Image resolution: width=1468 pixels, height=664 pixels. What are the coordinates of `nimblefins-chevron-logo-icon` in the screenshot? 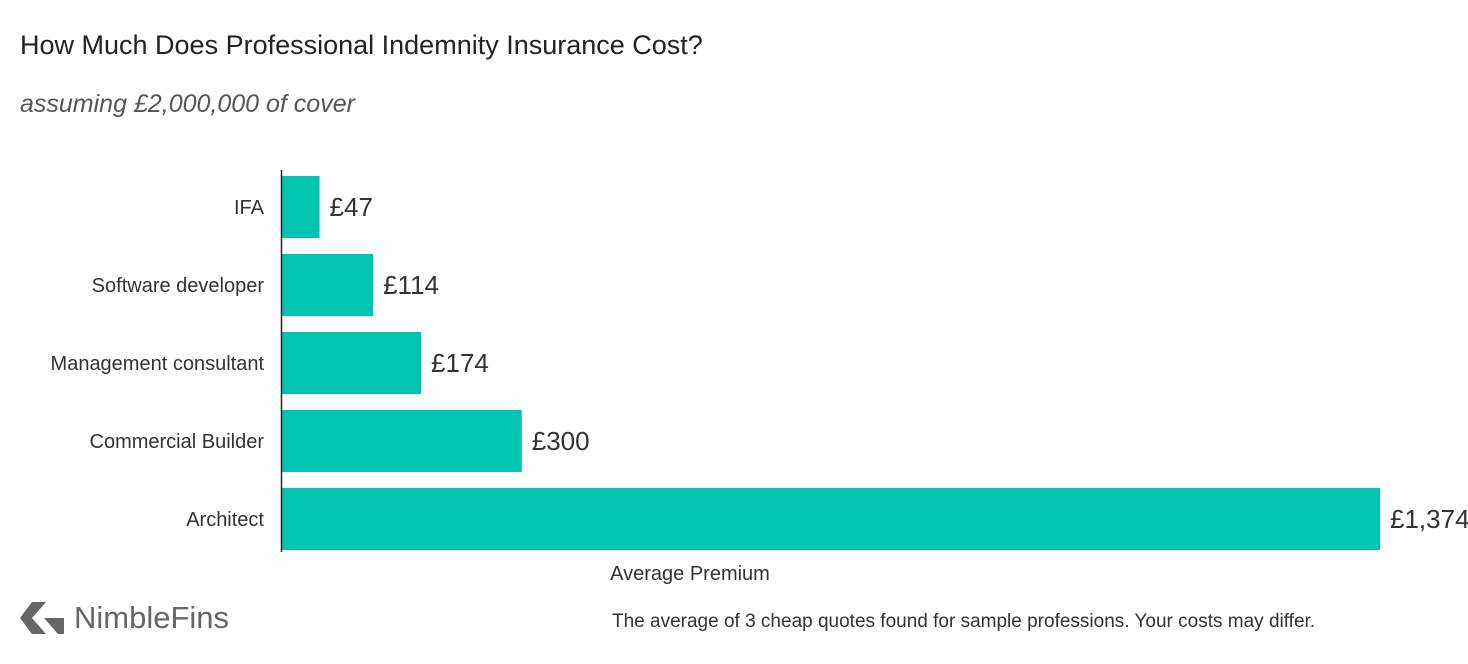 It's located at (42, 618).